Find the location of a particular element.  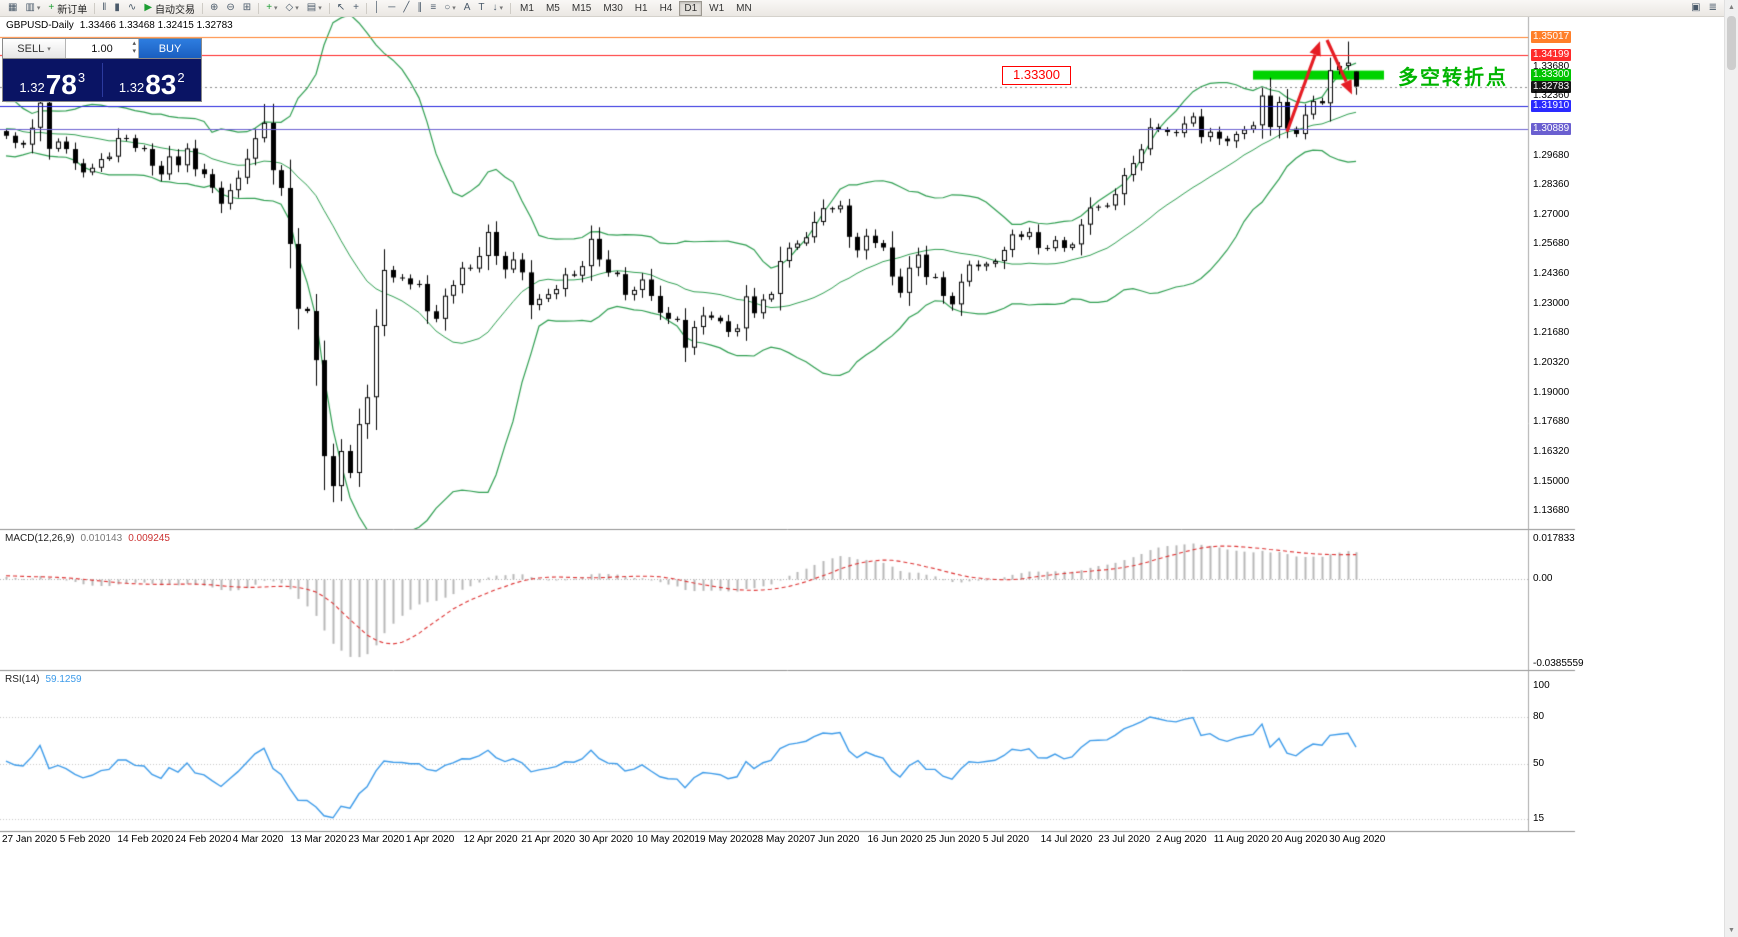

zoom-out-button: ⊖ is located at coordinates (230, 8).